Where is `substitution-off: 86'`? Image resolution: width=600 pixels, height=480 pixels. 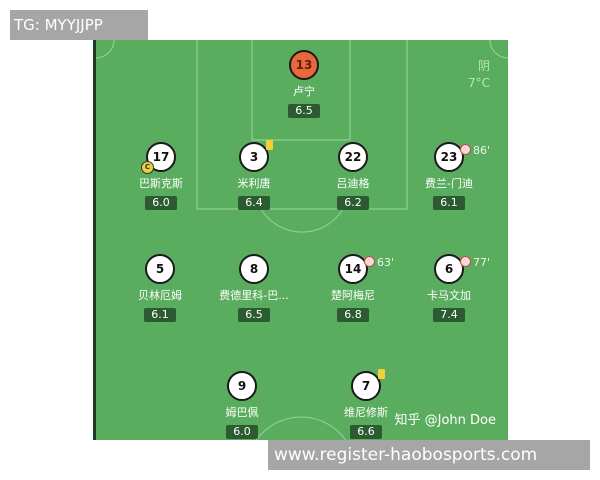 substitution-off: 86' is located at coordinates (475, 151).